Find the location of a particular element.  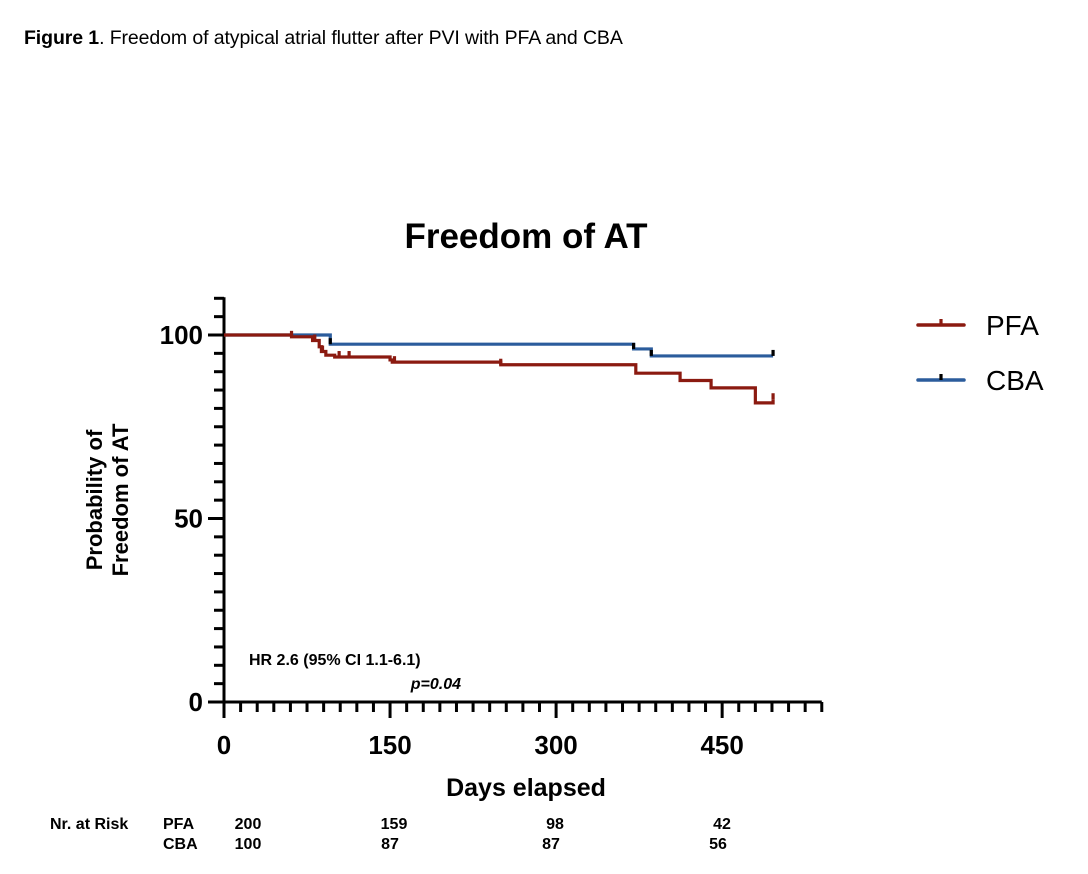

y-axis-label-line-1: Probability of is located at coordinates (94, 499).